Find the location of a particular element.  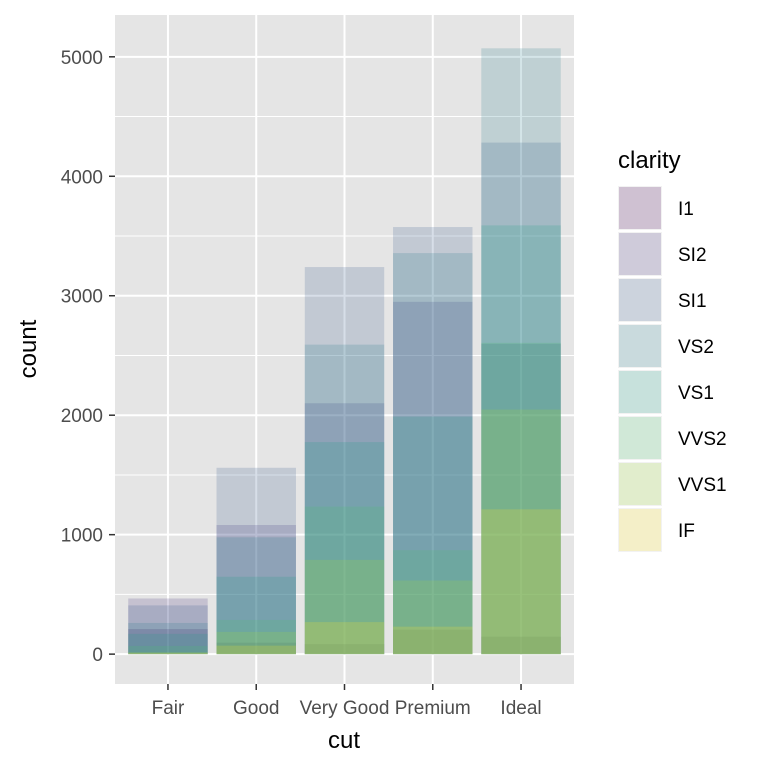

y-tick-label: 1000 is located at coordinates (82, 536).